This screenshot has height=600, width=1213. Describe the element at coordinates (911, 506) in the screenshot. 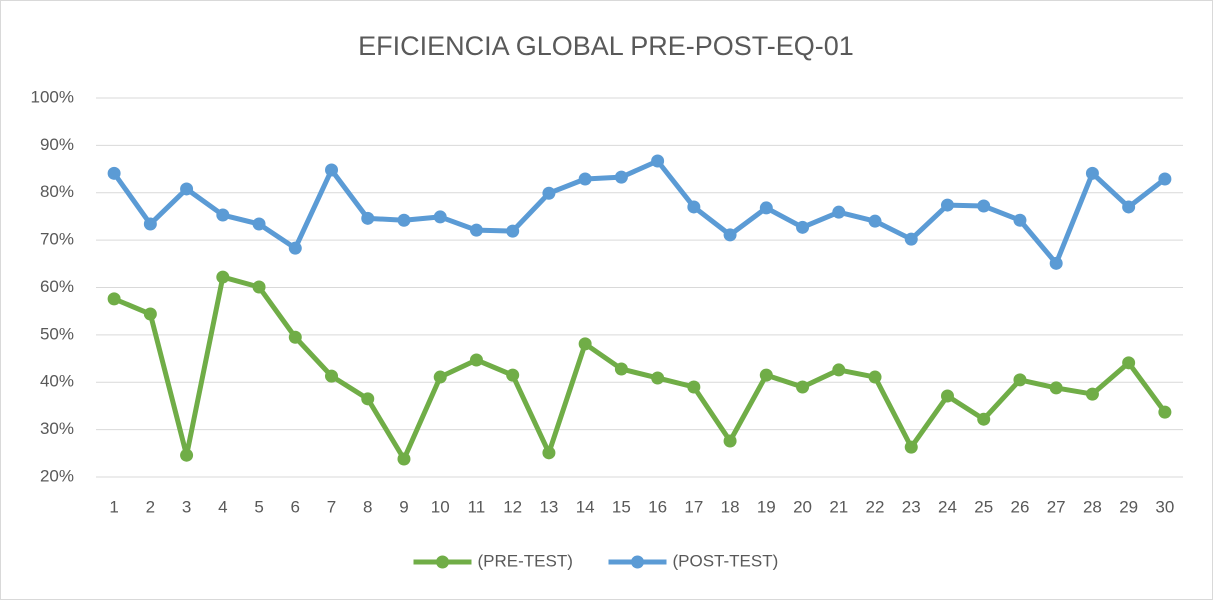

I see `x-tick-label: 23` at that location.